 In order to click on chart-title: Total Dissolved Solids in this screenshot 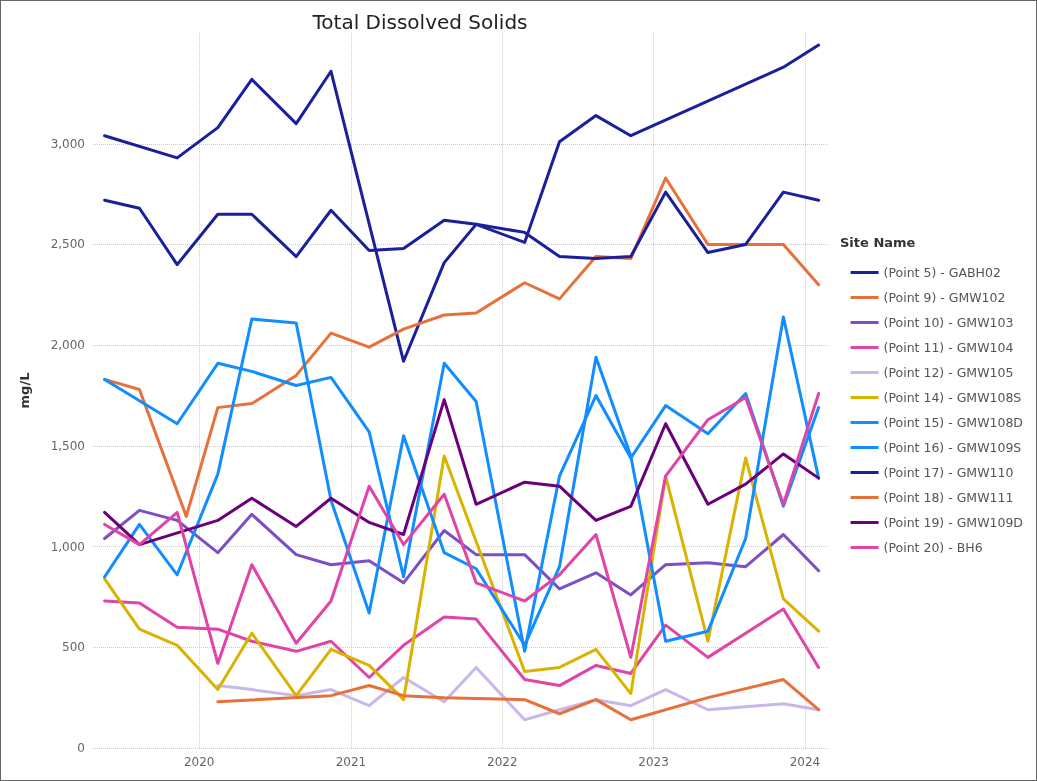, I will do `click(419, 22)`.